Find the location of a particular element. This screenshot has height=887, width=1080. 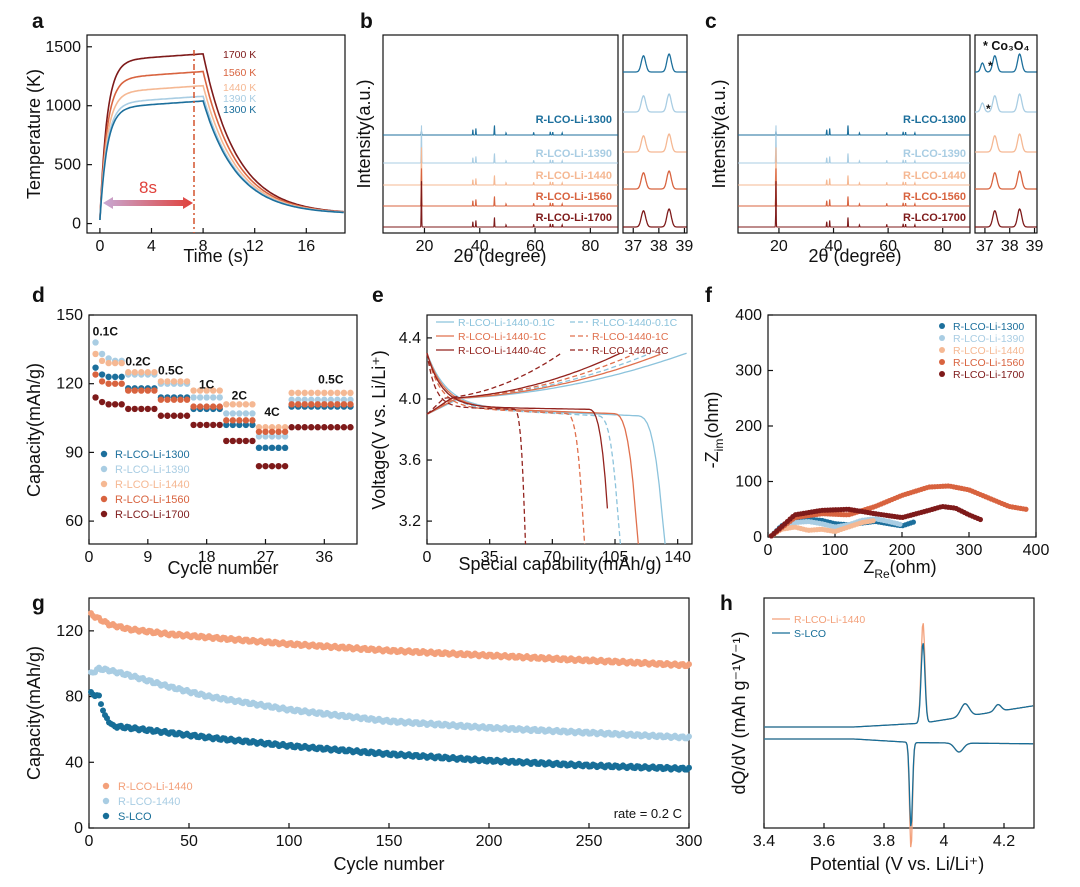

panel-a-ticks: 0 4 8 12 16 0 500 1000 1500 is located at coordinates (180, 147).